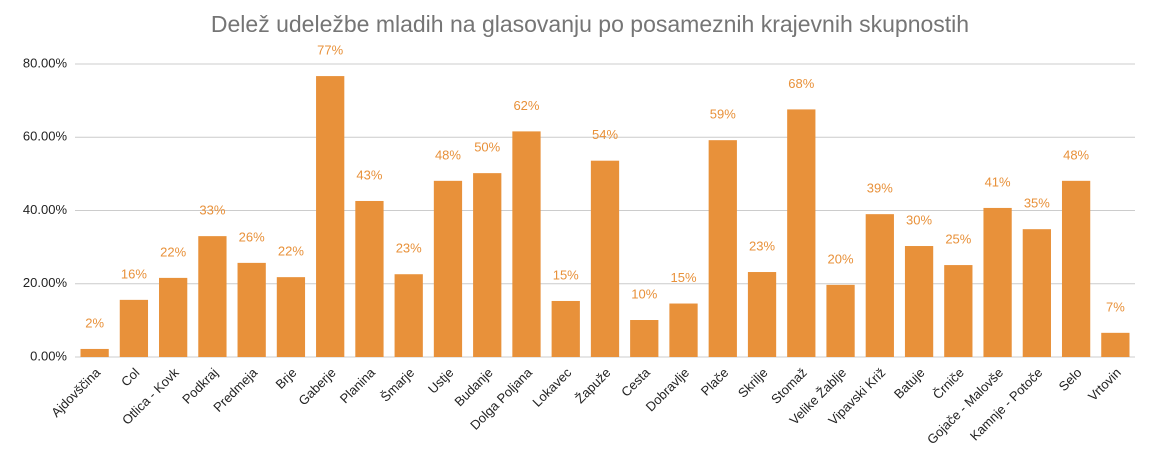 This screenshot has width=1162, height=461. I want to click on y-tick-label: 80.00%, so click(45, 62).